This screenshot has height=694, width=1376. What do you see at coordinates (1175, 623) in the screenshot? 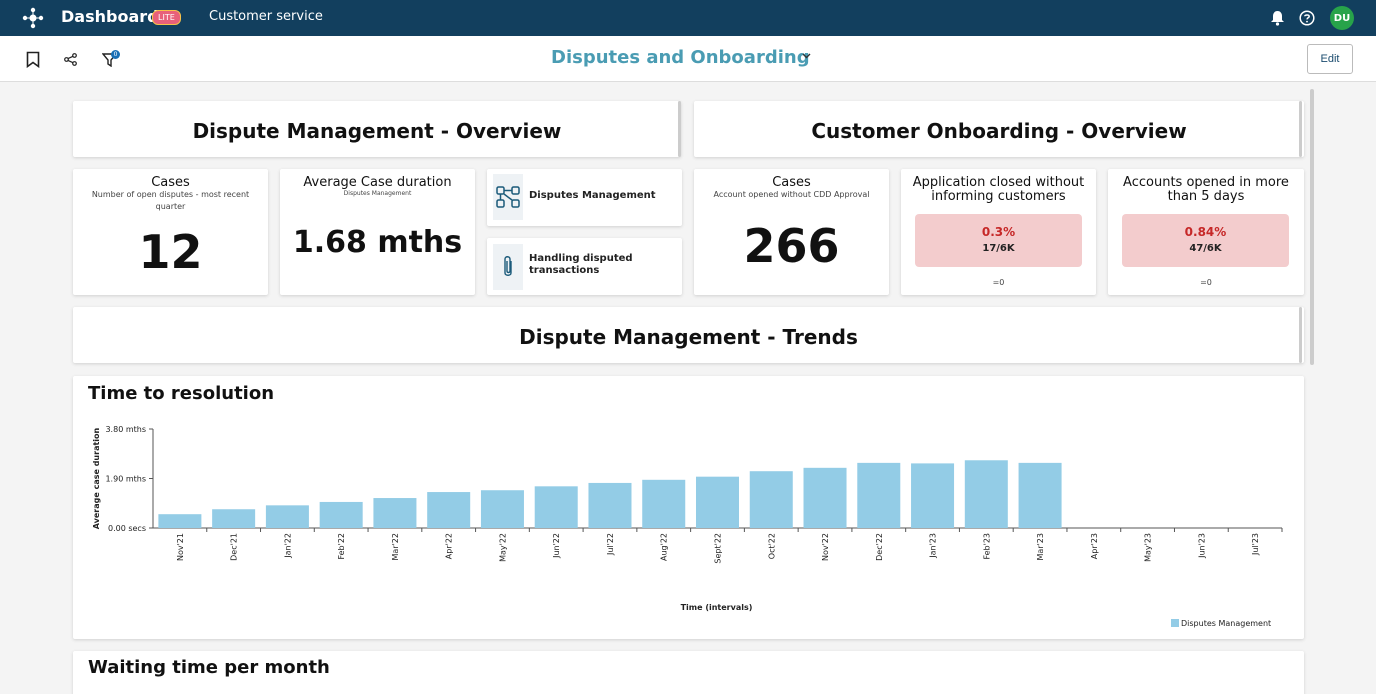
I see `legend-swatch` at bounding box center [1175, 623].